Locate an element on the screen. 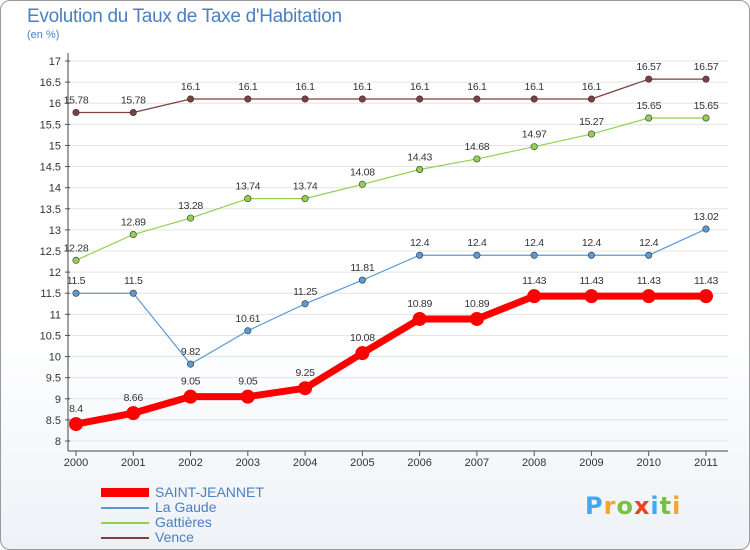 This screenshot has height=550, width=750. data-label: 14.08 is located at coordinates (362, 172).